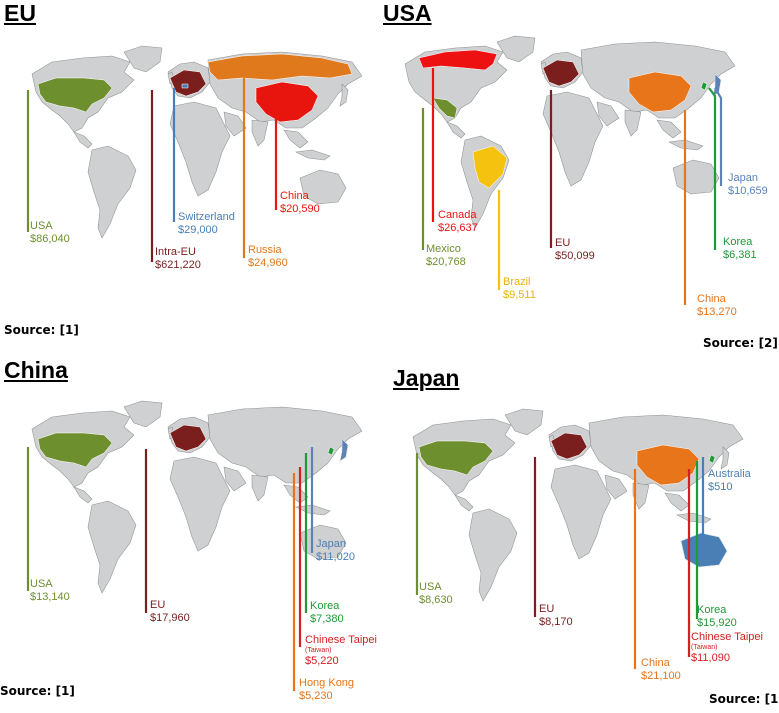 Image resolution: width=779 pixels, height=713 pixels. What do you see at coordinates (436, 600) in the screenshot?
I see `label-value: $8,630` at bounding box center [436, 600].